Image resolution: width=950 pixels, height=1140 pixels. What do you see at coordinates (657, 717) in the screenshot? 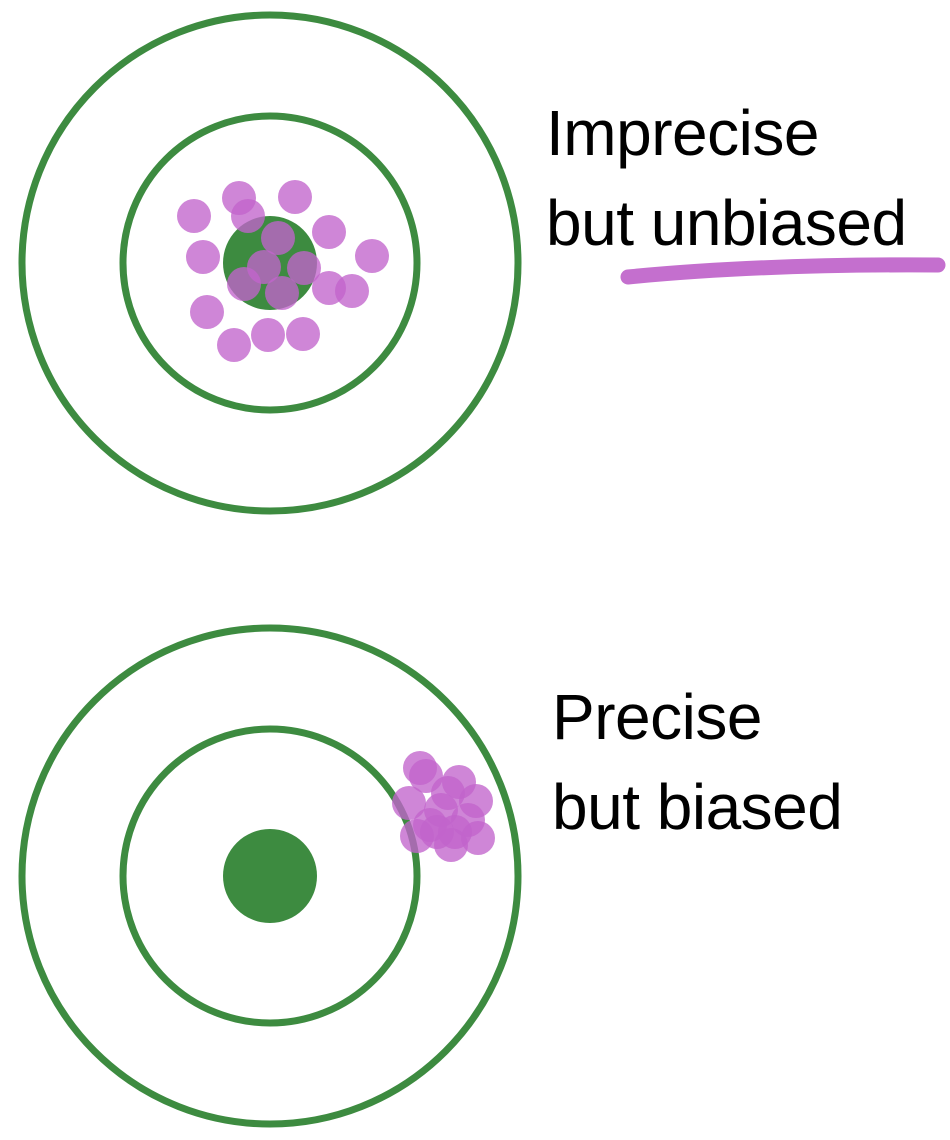
I see `label-line-1: Precise` at bounding box center [657, 717].